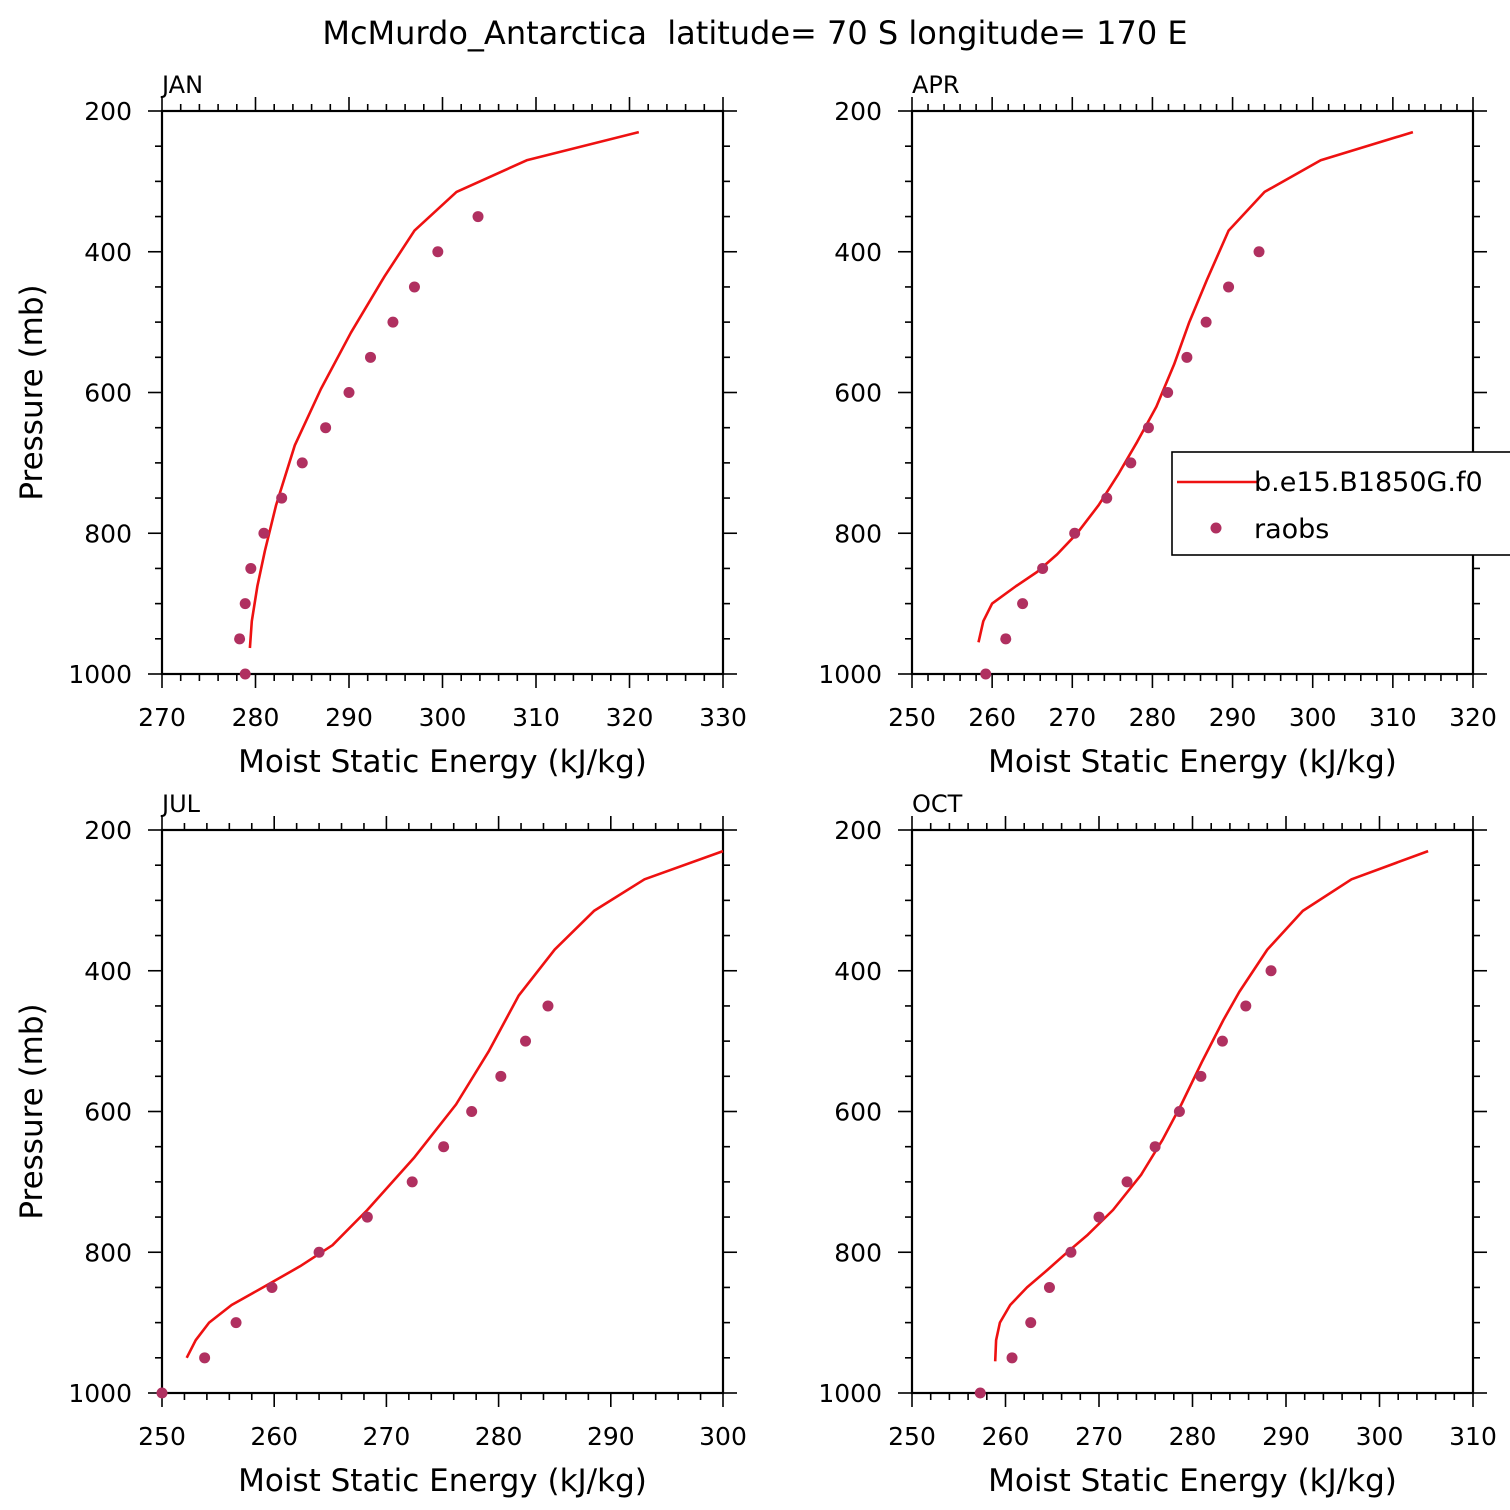 Image resolution: width=1510 pixels, height=1510 pixels. Describe the element at coordinates (1393, 717) in the screenshot. I see `x-tick-label: 310` at that location.